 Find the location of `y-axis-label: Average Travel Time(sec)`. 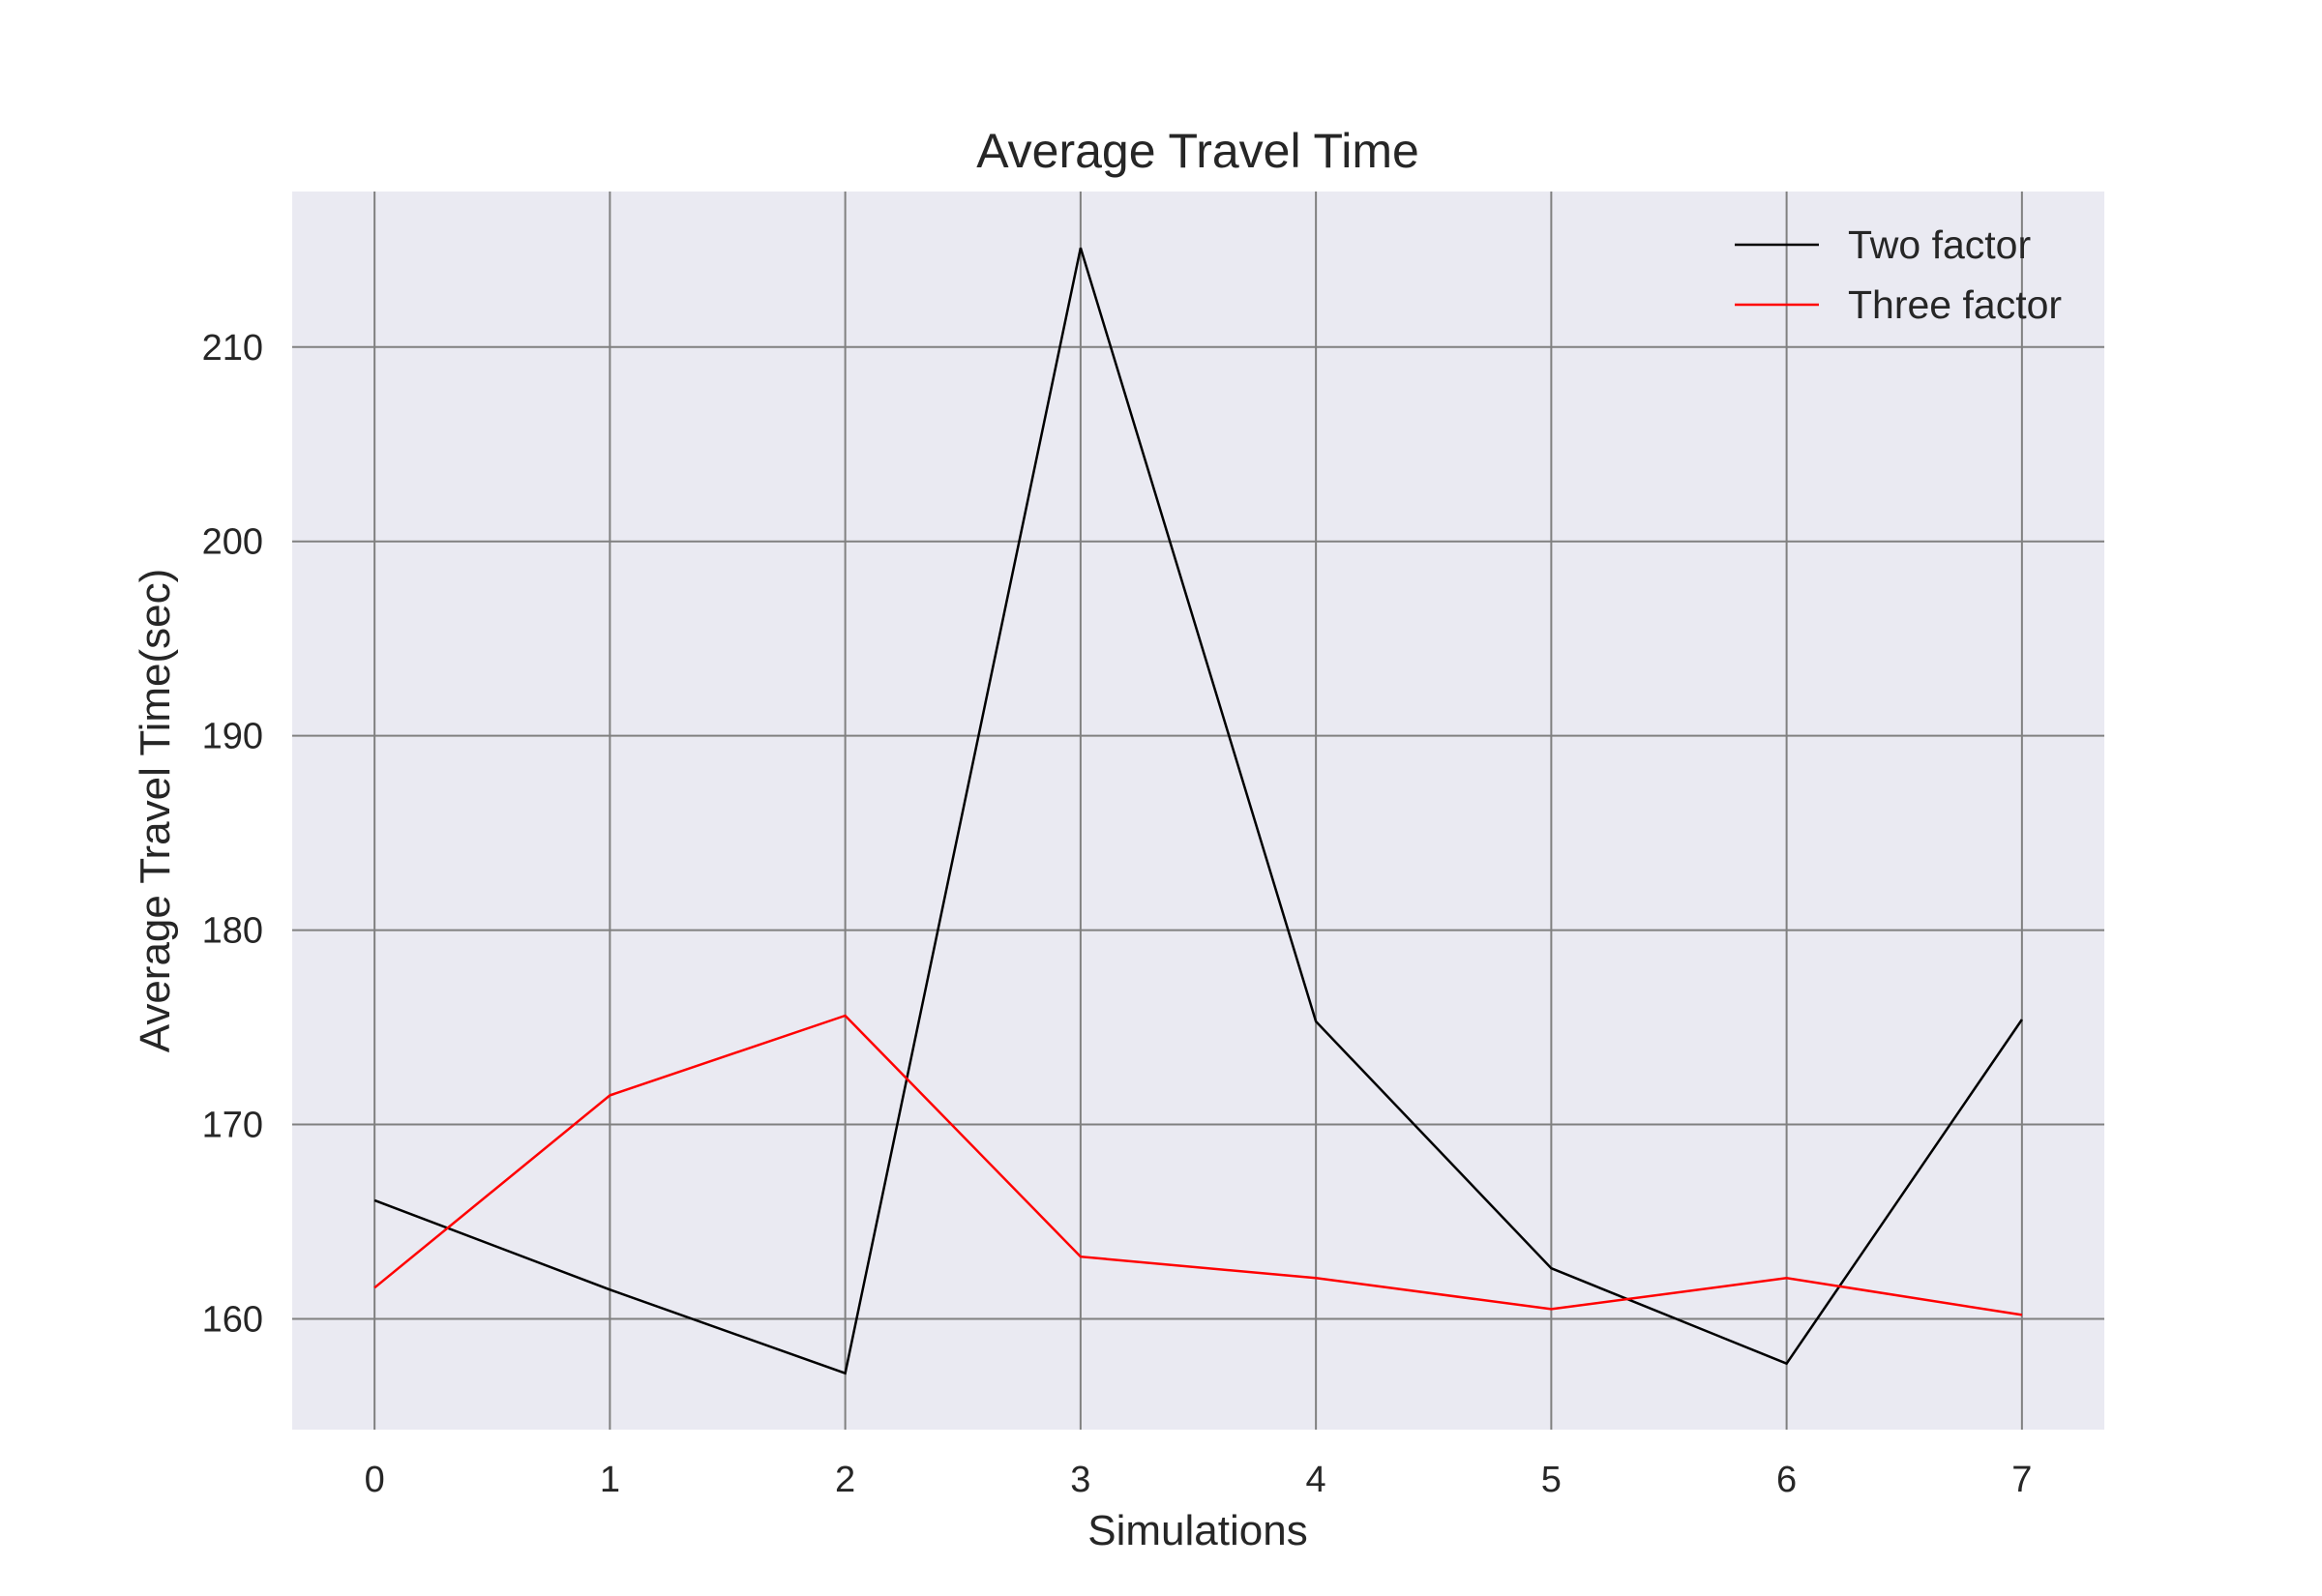

y-axis-label: Average Travel Time(sec) is located at coordinates (155, 810).